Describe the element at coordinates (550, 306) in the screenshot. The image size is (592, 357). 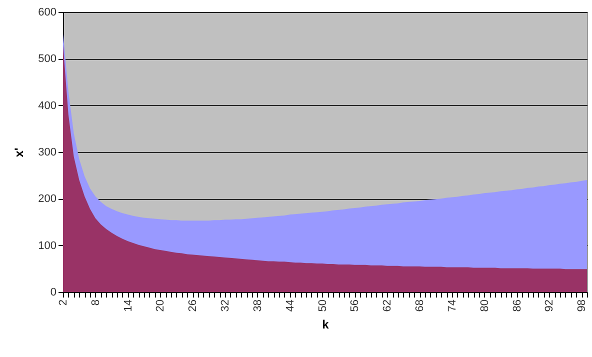
I see `x-tick-label: 92` at that location.